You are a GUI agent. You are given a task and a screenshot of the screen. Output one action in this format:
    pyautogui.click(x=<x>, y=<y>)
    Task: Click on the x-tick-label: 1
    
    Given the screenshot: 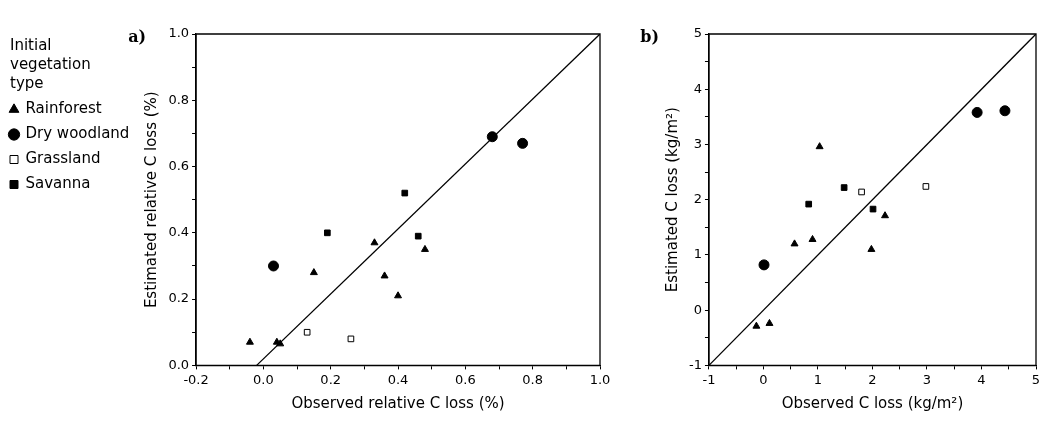 What is the action you would take?
    pyautogui.click(x=818, y=379)
    